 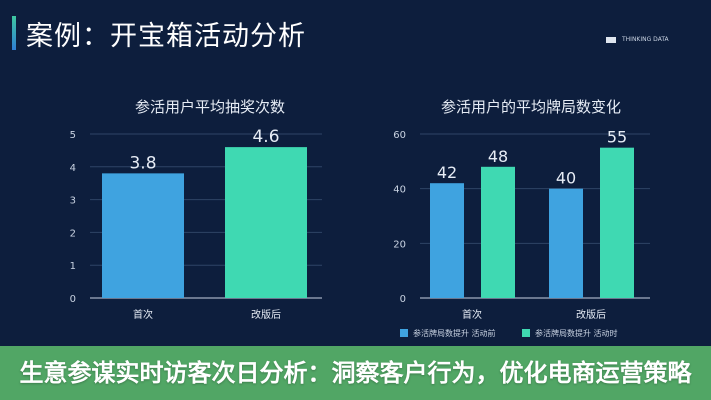 I want to click on legend-label: 参活牌局数提升 活动前, so click(x=454, y=333).